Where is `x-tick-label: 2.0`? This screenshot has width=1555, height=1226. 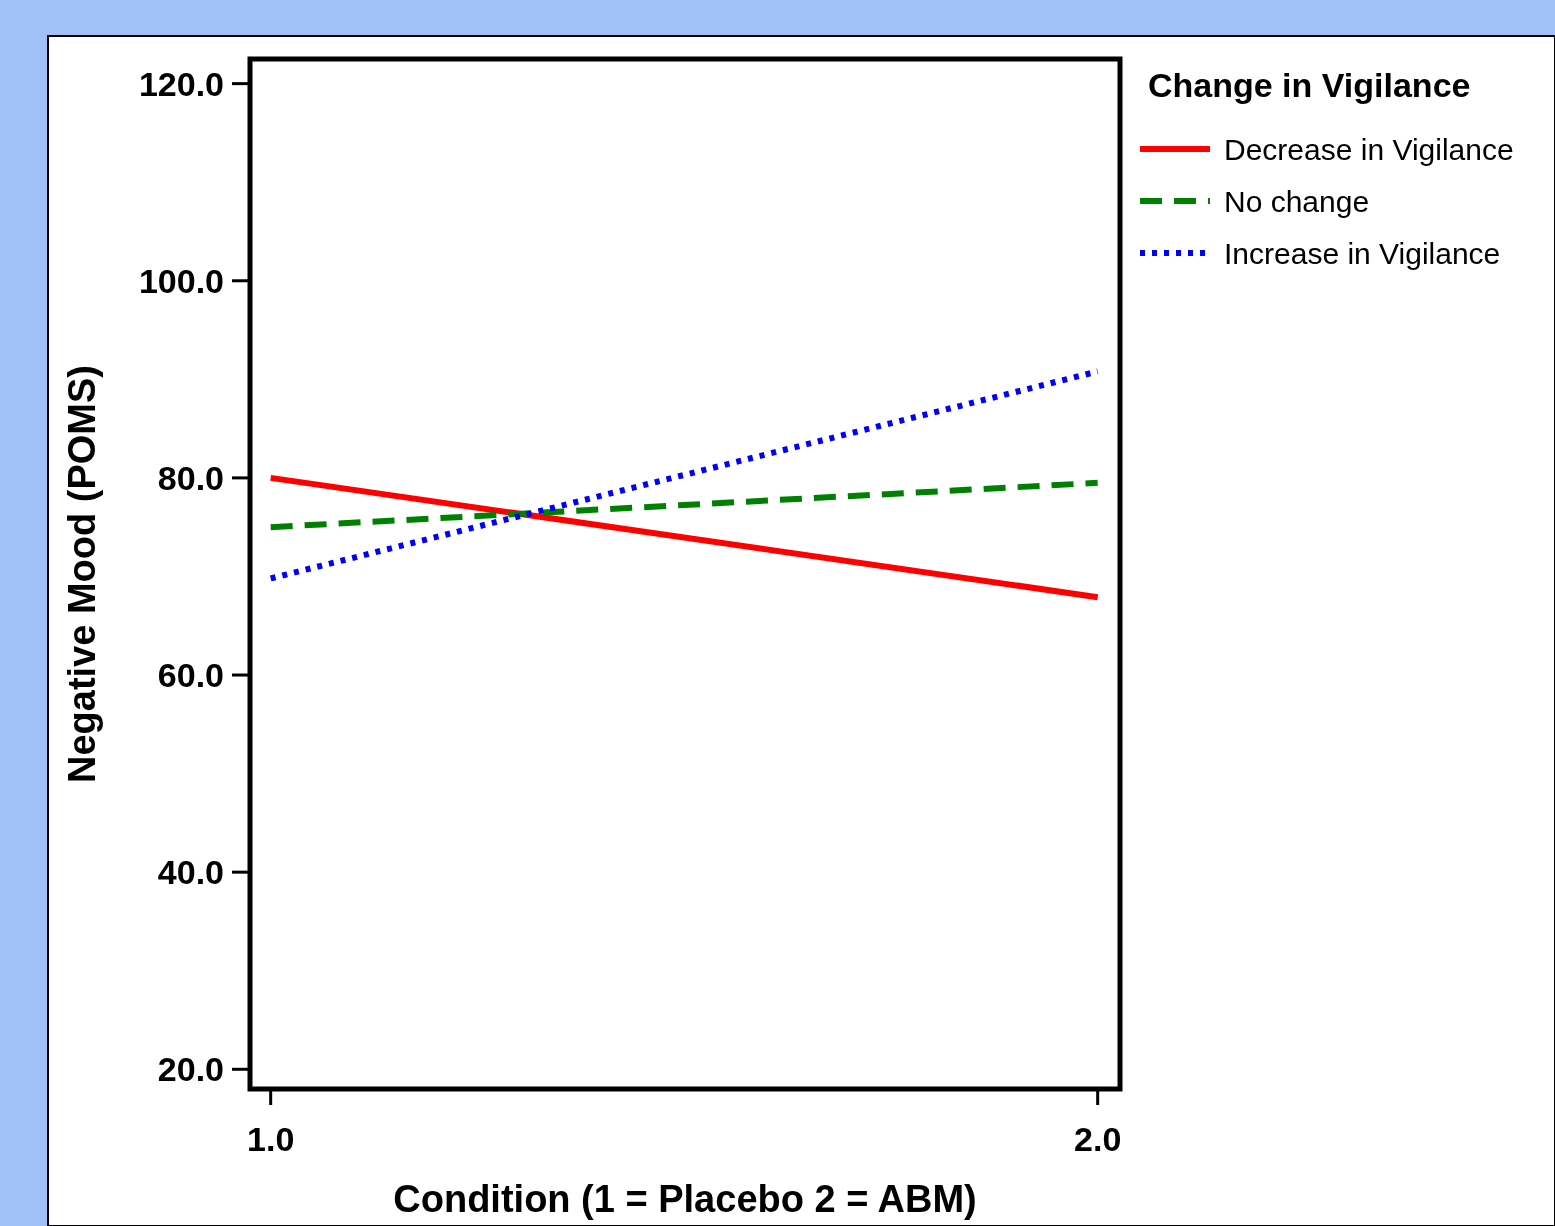
x-tick-label: 2.0 is located at coordinates (1098, 1139).